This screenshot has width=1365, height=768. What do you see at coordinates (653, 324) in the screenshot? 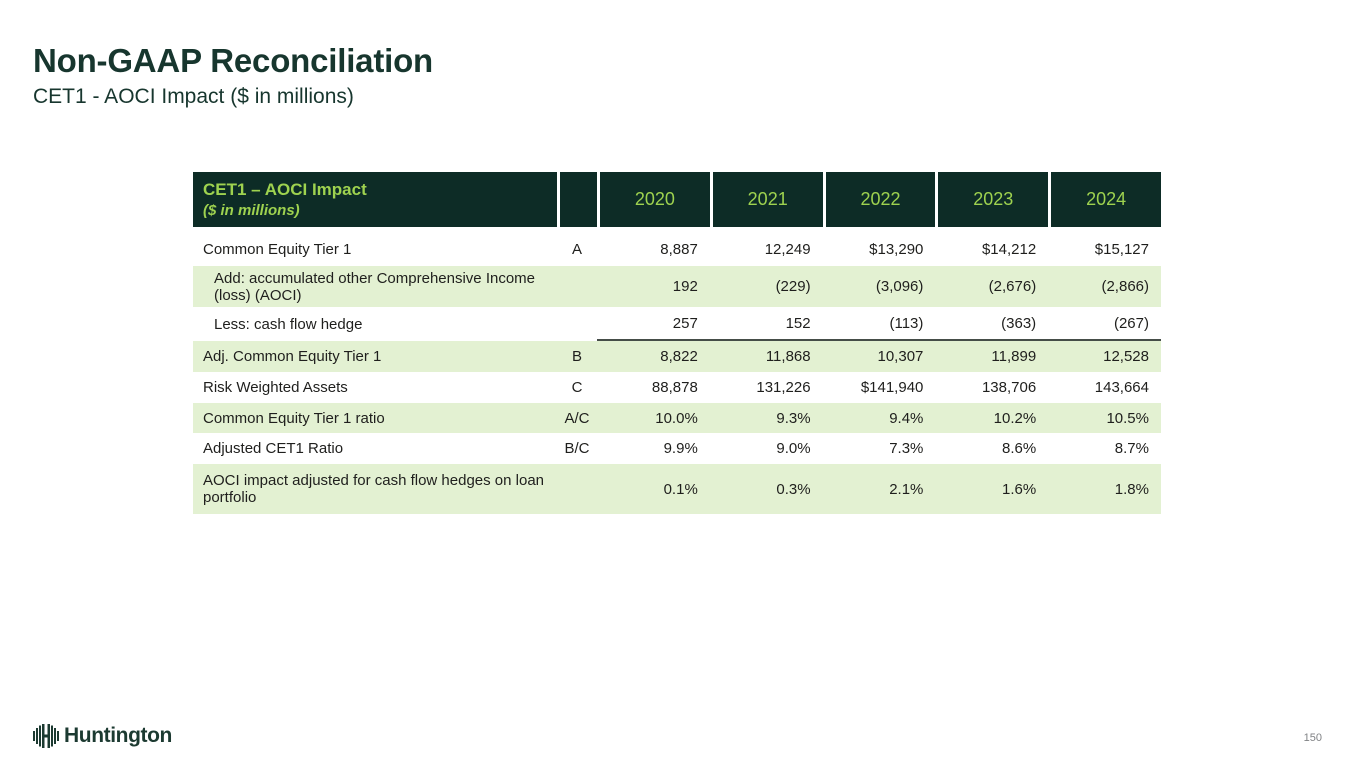
I see `row-value: 257` at bounding box center [653, 324].